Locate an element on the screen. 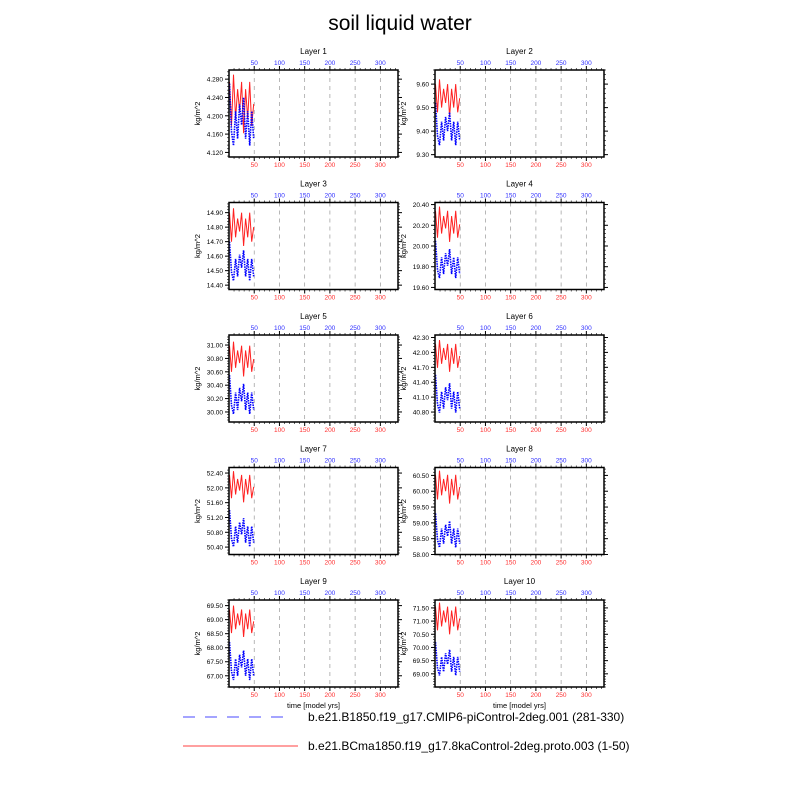 The width and height of the screenshot is (800, 800). y-tick-label: 59.50 is located at coordinates (421, 508).